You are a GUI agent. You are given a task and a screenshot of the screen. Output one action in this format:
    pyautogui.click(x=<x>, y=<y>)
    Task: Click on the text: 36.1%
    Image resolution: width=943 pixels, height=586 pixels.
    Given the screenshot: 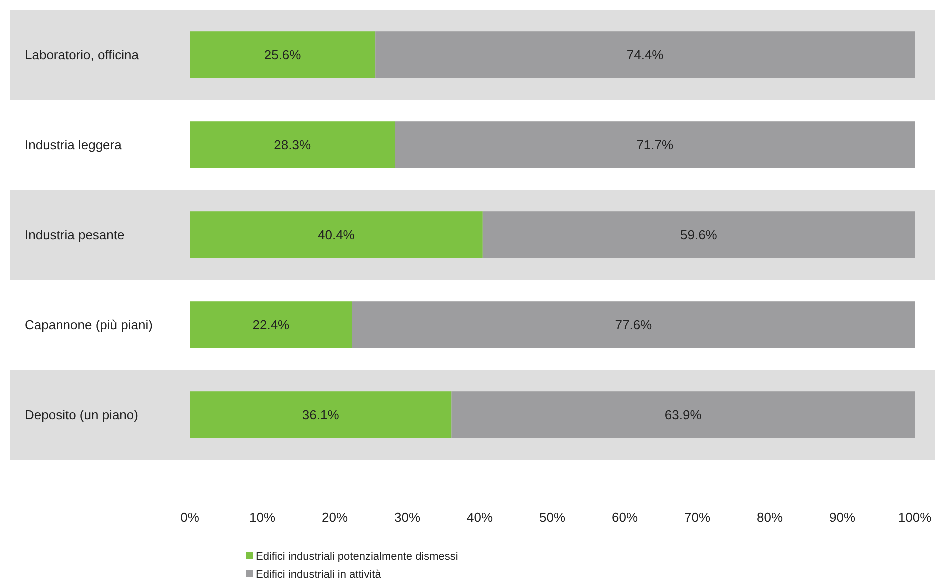 What is the action you would take?
    pyautogui.click(x=321, y=415)
    